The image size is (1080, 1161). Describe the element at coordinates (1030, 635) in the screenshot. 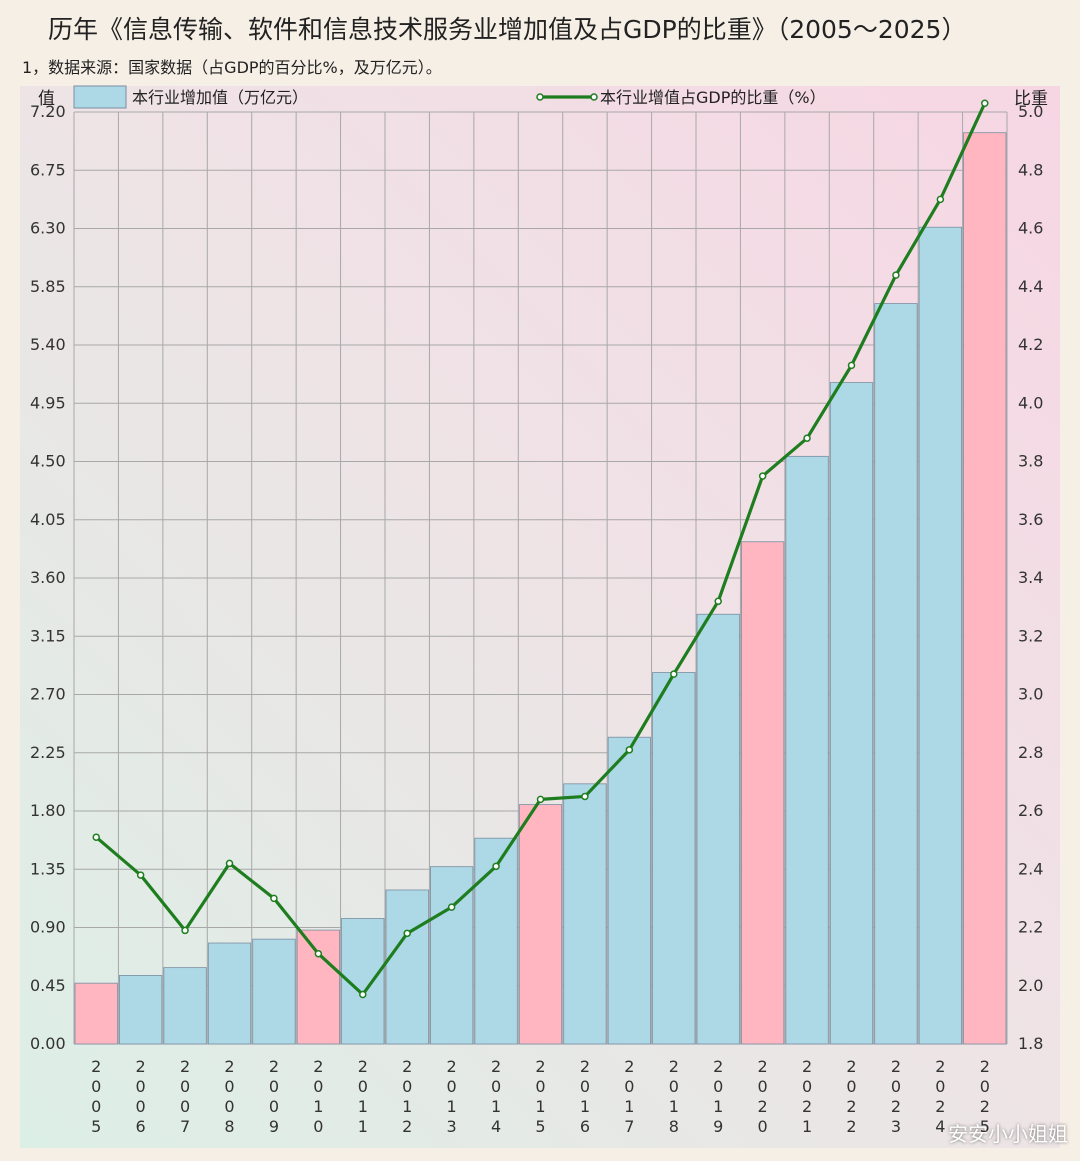

I see `y-right-tick-label: 3.2` at that location.